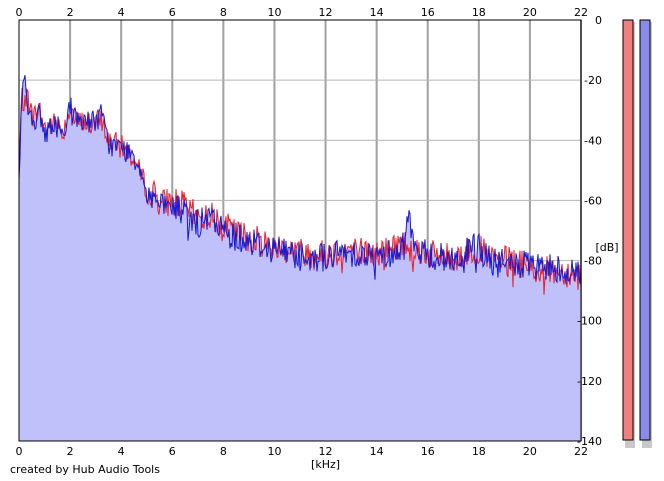 Image resolution: width=664 pixels, height=481 pixels. What do you see at coordinates (581, 451) in the screenshot?
I see `x-tick-label-bottom: 22` at bounding box center [581, 451].